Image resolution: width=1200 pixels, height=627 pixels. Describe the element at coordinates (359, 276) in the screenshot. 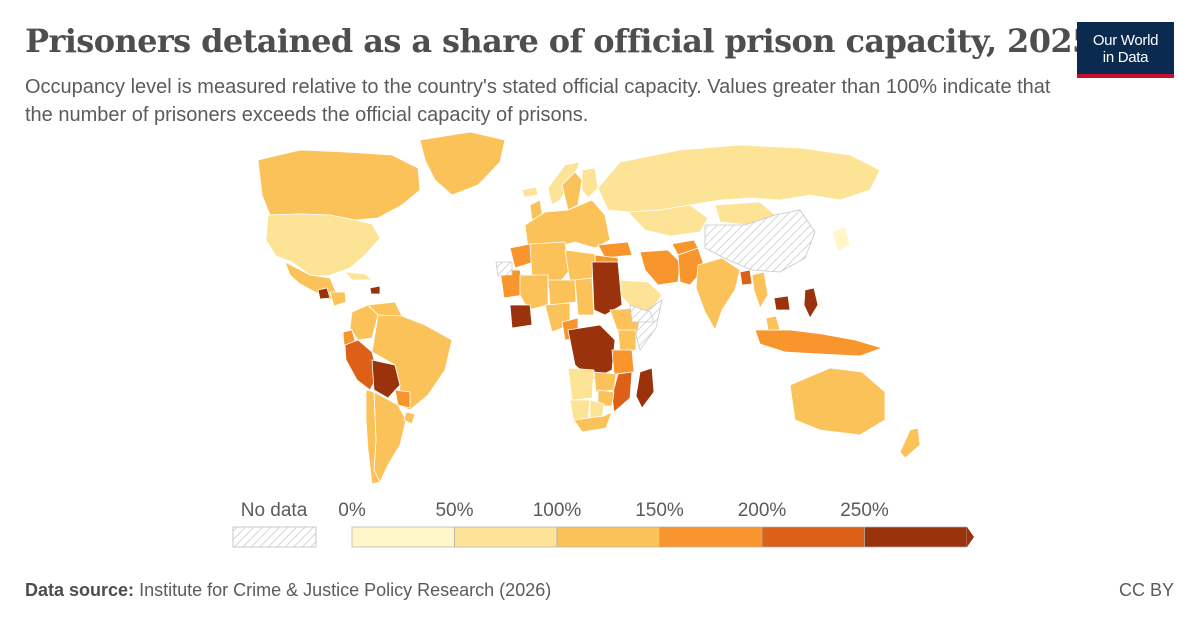

I see `region-cuba` at that location.